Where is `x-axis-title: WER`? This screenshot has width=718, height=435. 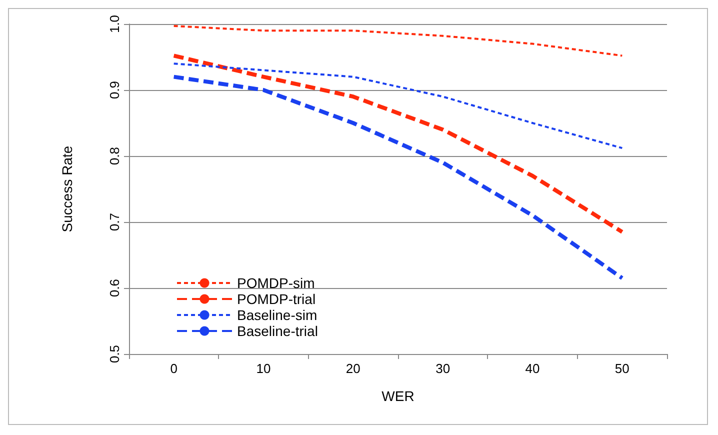 x-axis-title: WER is located at coordinates (398, 396).